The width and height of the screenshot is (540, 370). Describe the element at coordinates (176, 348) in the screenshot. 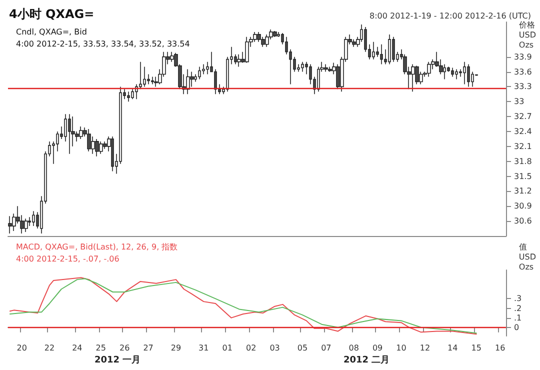

I see `x-tick-label: 29` at that location.